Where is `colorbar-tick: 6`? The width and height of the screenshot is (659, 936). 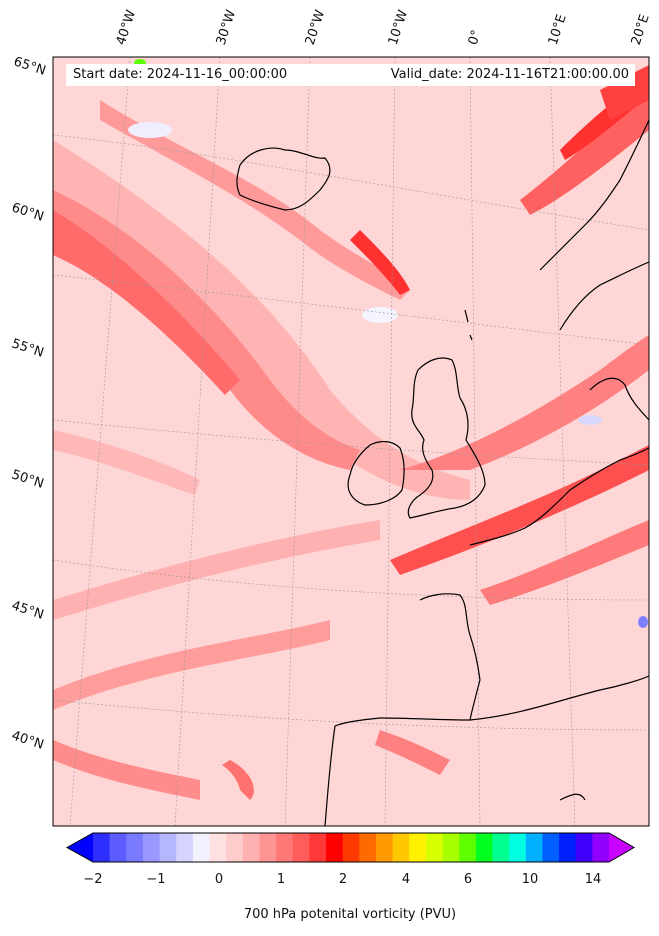
colorbar-tick: 6 is located at coordinates (468, 879).